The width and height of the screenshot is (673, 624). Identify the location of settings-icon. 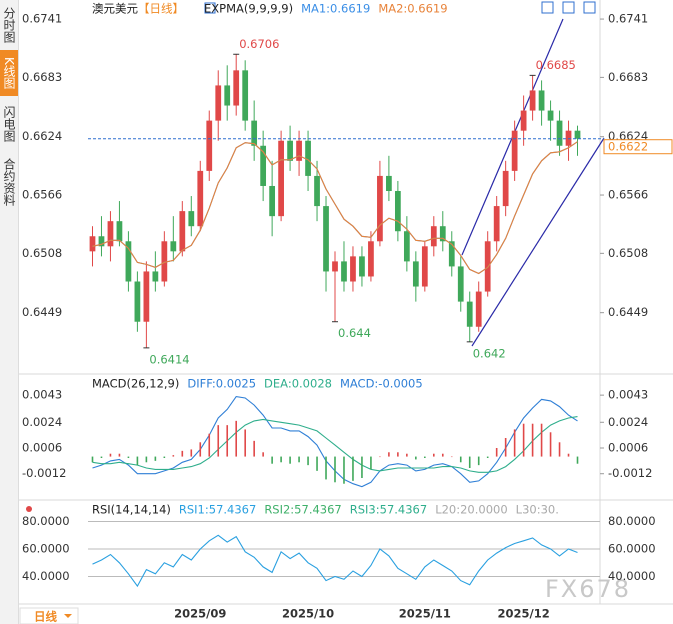
(589, 7).